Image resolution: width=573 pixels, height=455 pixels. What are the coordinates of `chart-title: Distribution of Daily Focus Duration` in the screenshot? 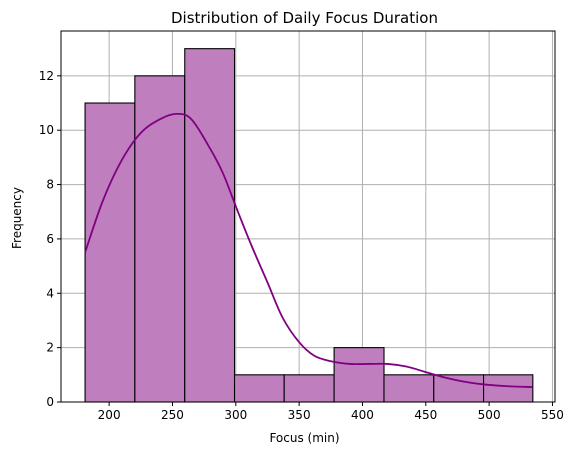 It's located at (304, 18).